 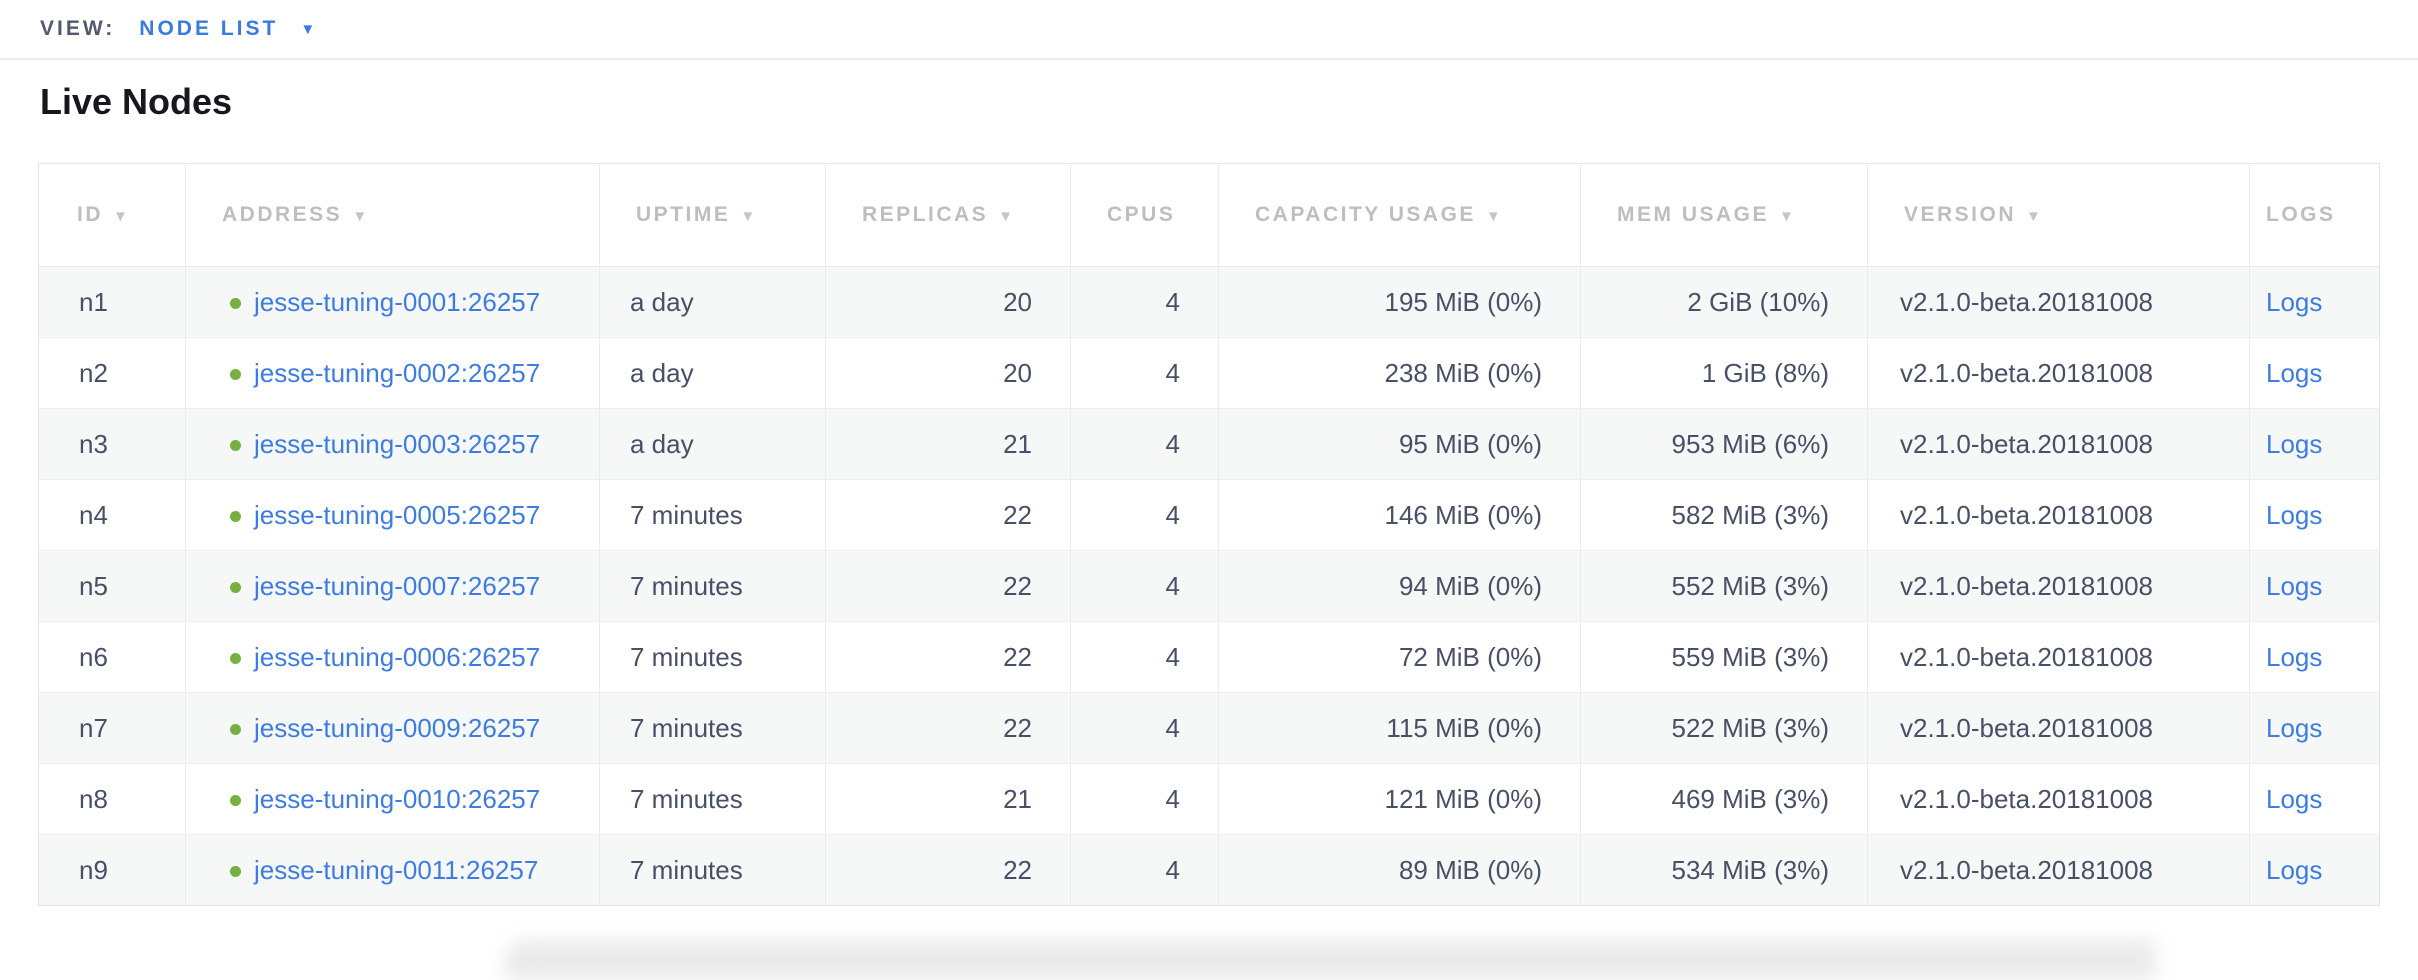 What do you see at coordinates (683, 214) in the screenshot?
I see `column-header-label: UPTIME` at bounding box center [683, 214].